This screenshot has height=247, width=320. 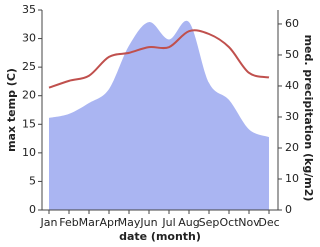 What do you see at coordinates (89, 222) in the screenshot?
I see `x-tick-label: Mar` at bounding box center [89, 222].